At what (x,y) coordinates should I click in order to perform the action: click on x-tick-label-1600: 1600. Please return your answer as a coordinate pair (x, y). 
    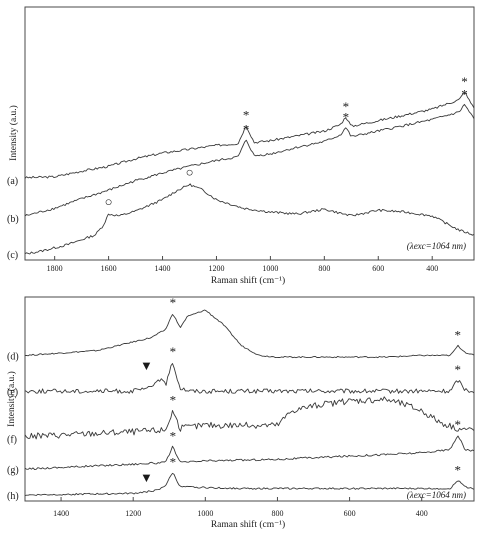
    Looking at the image, I should click on (109, 268).